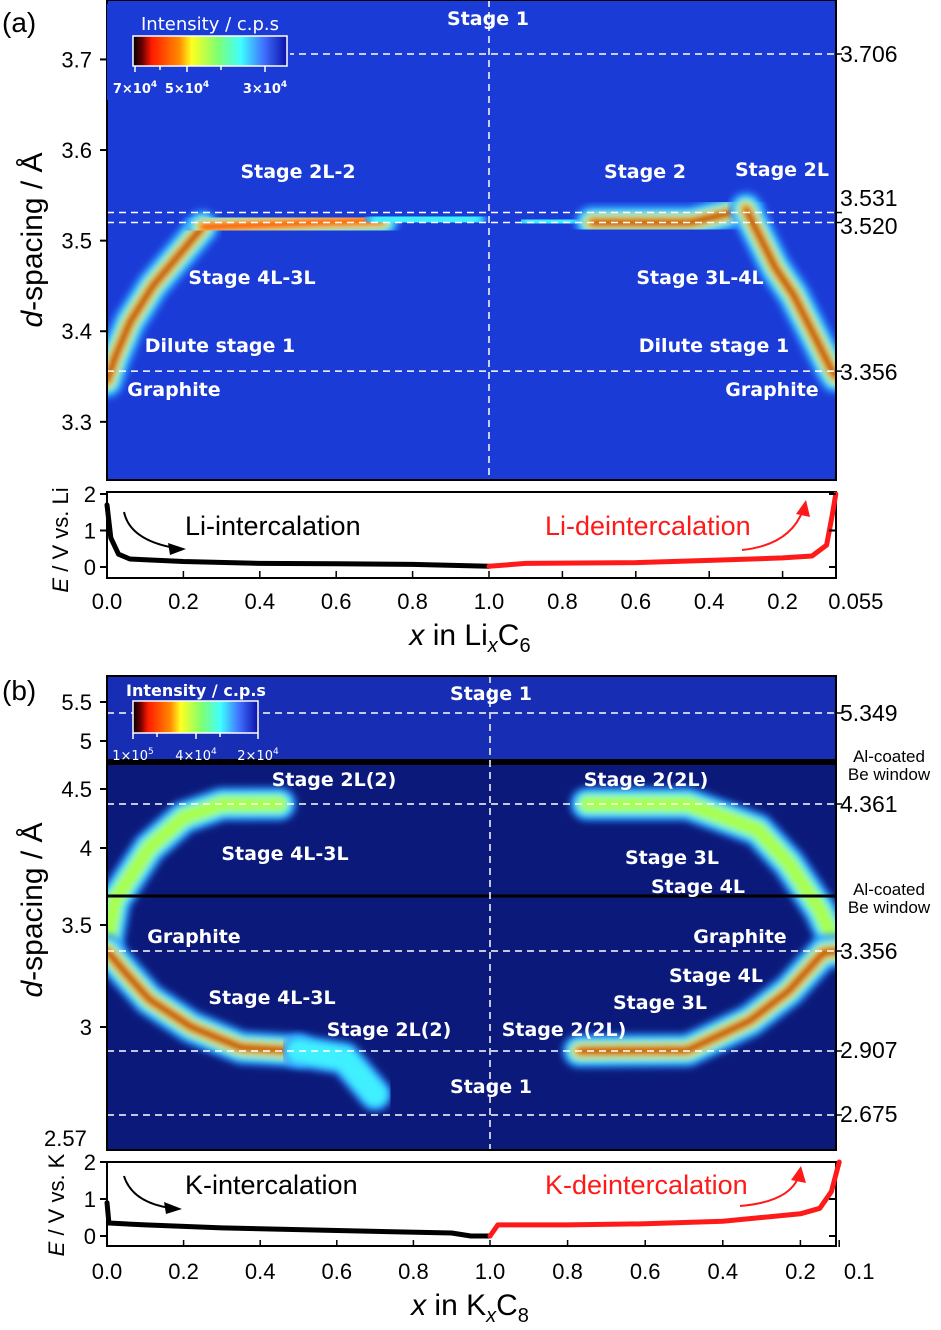 This screenshot has width=941, height=1330. Describe the element at coordinates (869, 713) in the screenshot. I see `reference-value: 5.349` at that location.